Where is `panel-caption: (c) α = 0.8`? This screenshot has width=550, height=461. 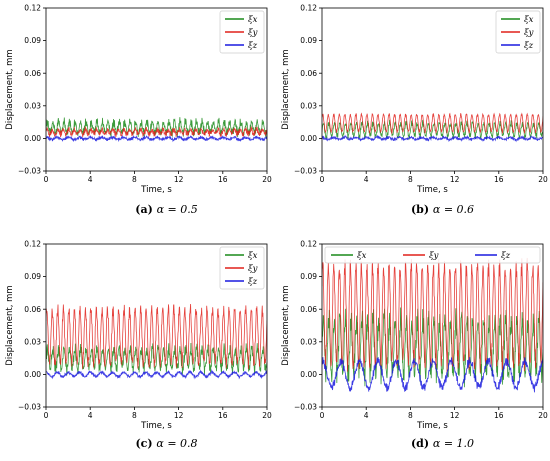 panel-caption: (c) α = 0.8 is located at coordinates (166, 443).